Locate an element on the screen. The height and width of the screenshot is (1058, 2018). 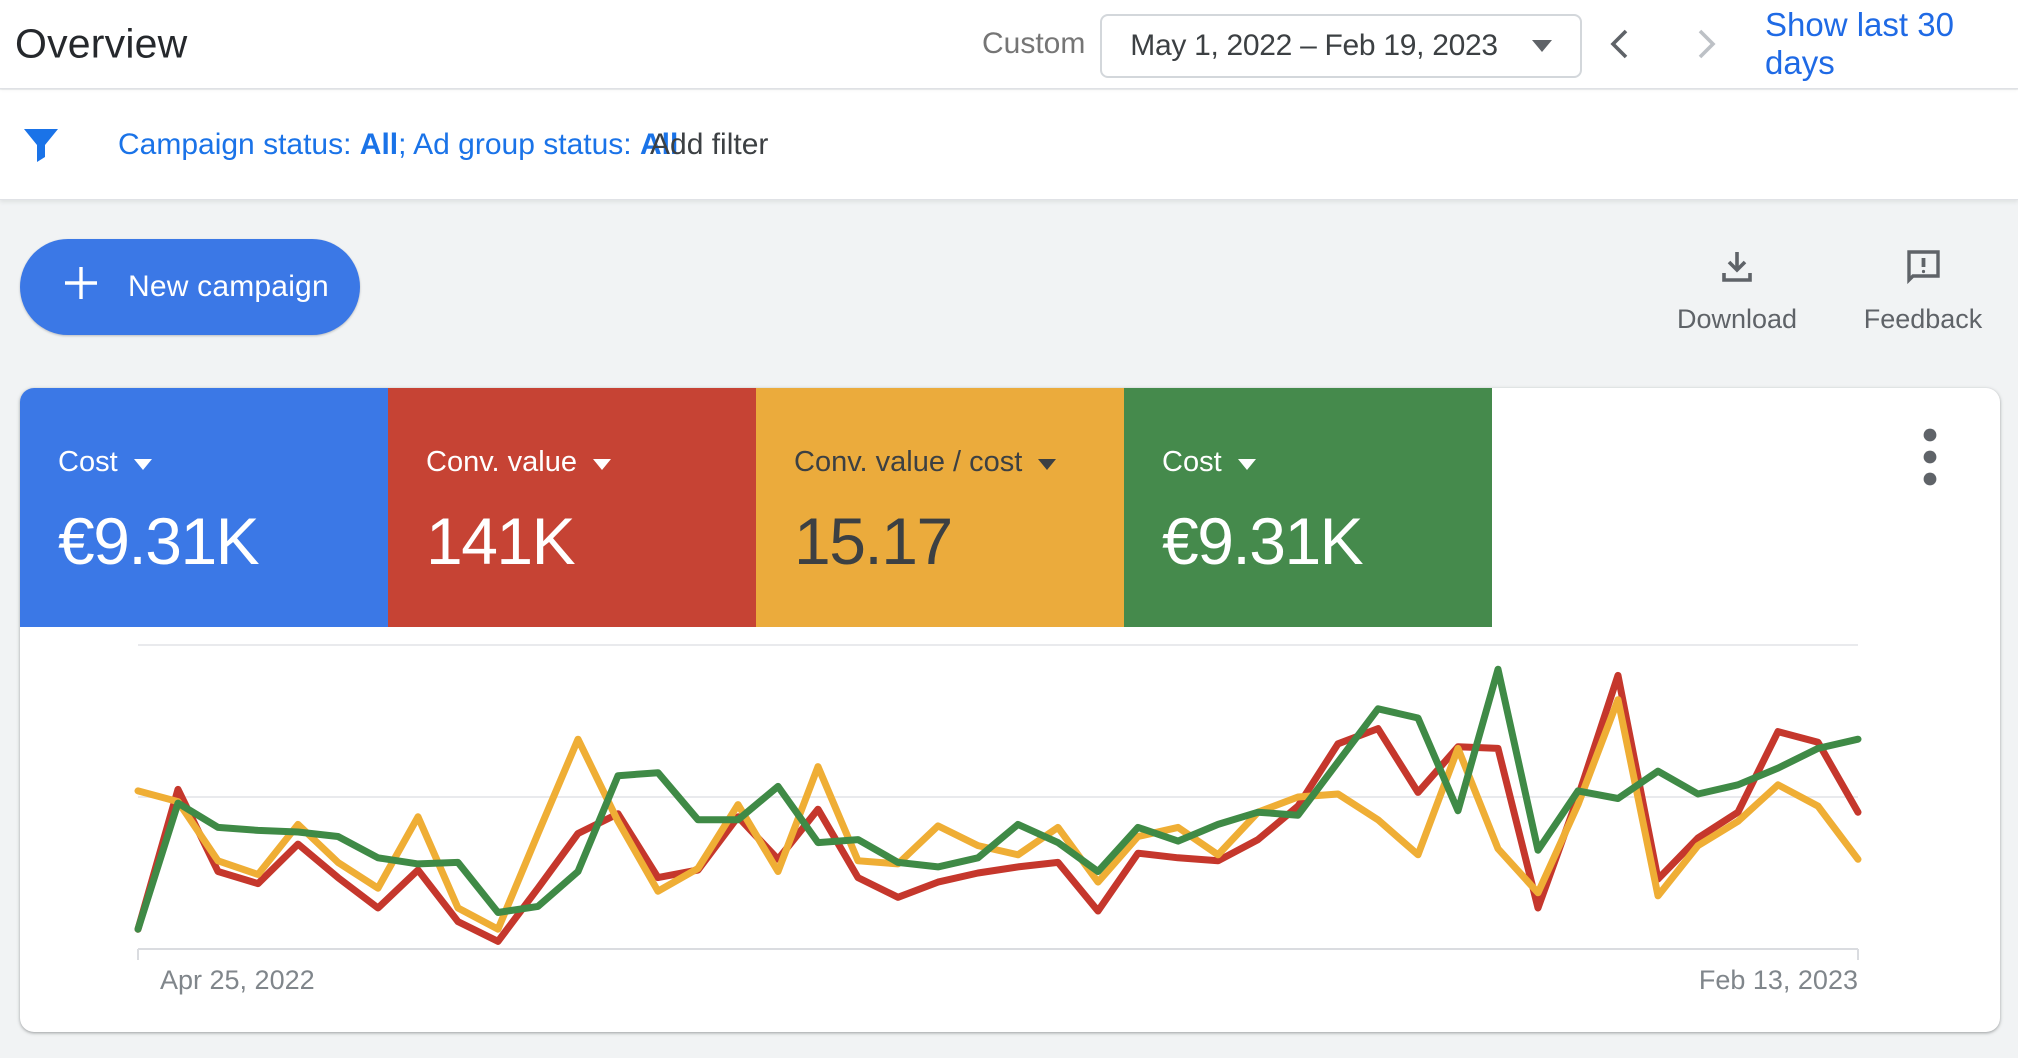
scorecard-conv-value-per-cost: Conv. value / cost 15.17 is located at coordinates (940, 507).